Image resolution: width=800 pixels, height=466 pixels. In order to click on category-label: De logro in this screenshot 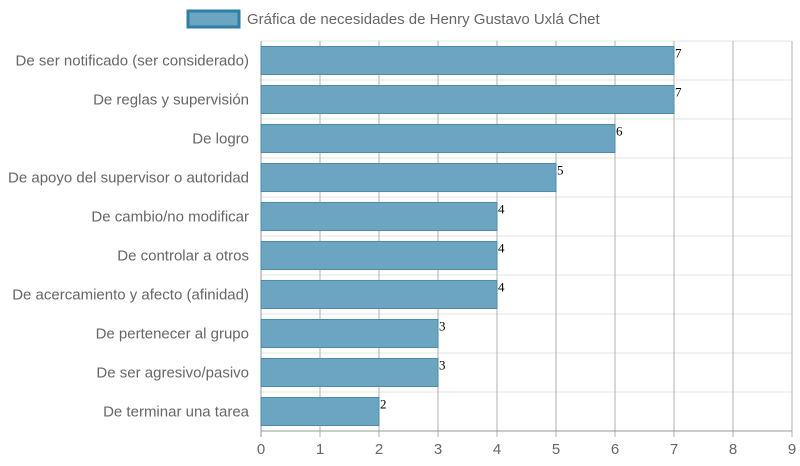, I will do `click(220, 139)`.